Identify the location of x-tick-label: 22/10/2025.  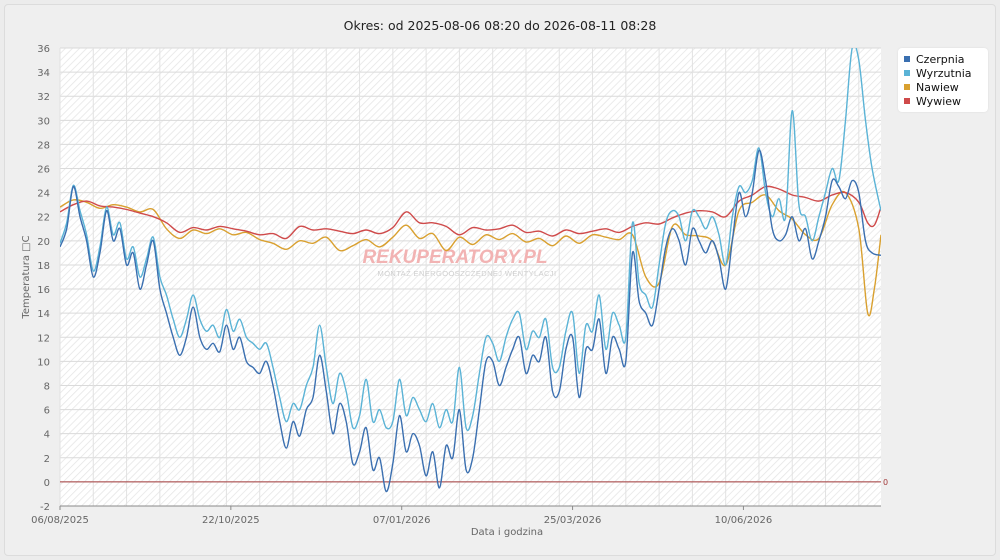
(231, 520).